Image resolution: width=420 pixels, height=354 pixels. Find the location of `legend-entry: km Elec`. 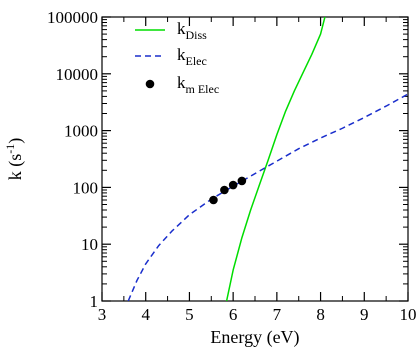

legend-entry: km Elec is located at coordinates (198, 84).